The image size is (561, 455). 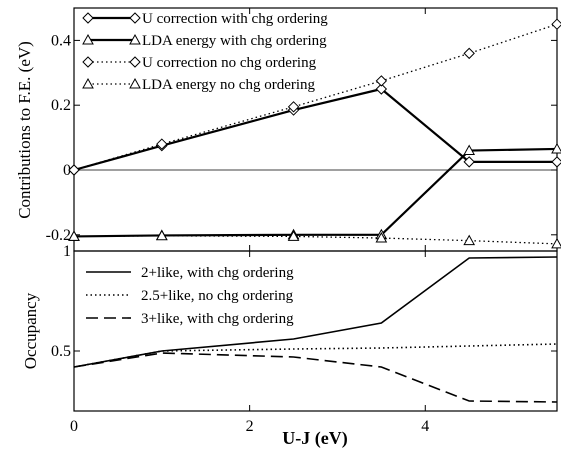 I want to click on top-y-tick-label: 0.2, so click(x=61, y=105).